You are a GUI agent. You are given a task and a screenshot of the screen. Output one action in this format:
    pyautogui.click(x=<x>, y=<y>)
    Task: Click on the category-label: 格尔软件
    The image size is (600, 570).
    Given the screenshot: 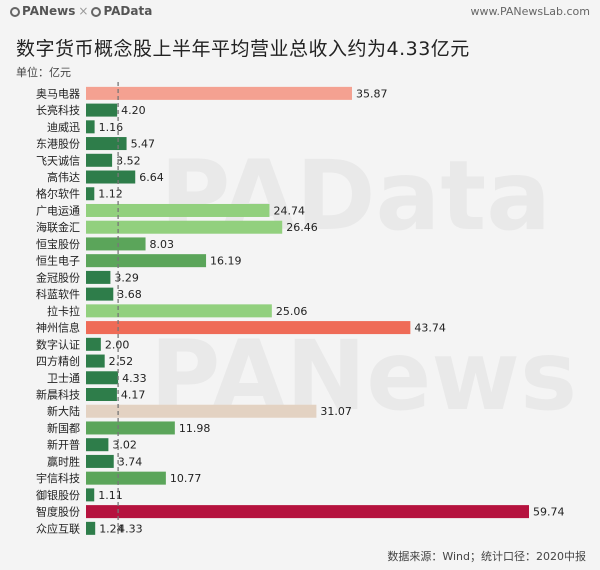 What is the action you would take?
    pyautogui.click(x=58, y=194)
    